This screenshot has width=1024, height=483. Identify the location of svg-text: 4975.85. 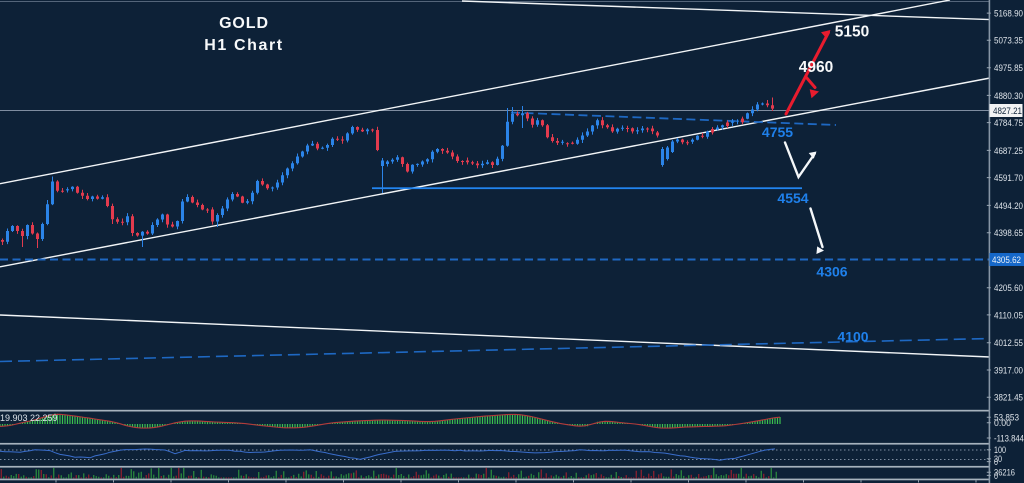
(1008, 68).